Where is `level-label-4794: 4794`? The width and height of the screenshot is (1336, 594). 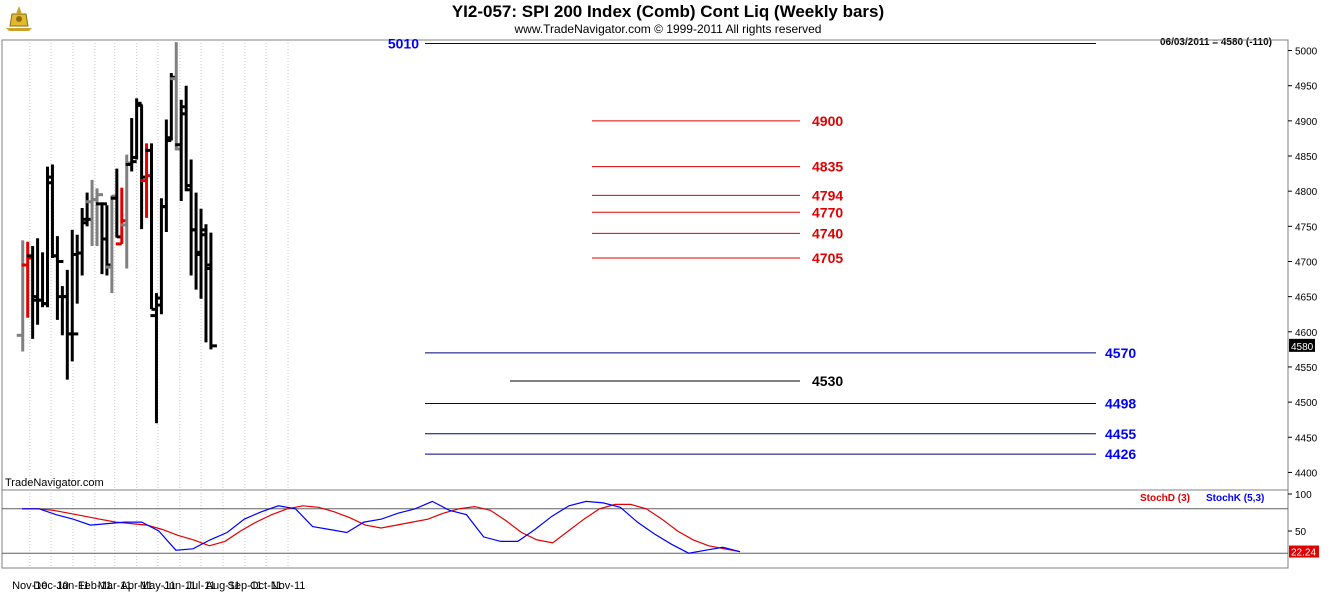 level-label-4794: 4794 is located at coordinates (827, 195).